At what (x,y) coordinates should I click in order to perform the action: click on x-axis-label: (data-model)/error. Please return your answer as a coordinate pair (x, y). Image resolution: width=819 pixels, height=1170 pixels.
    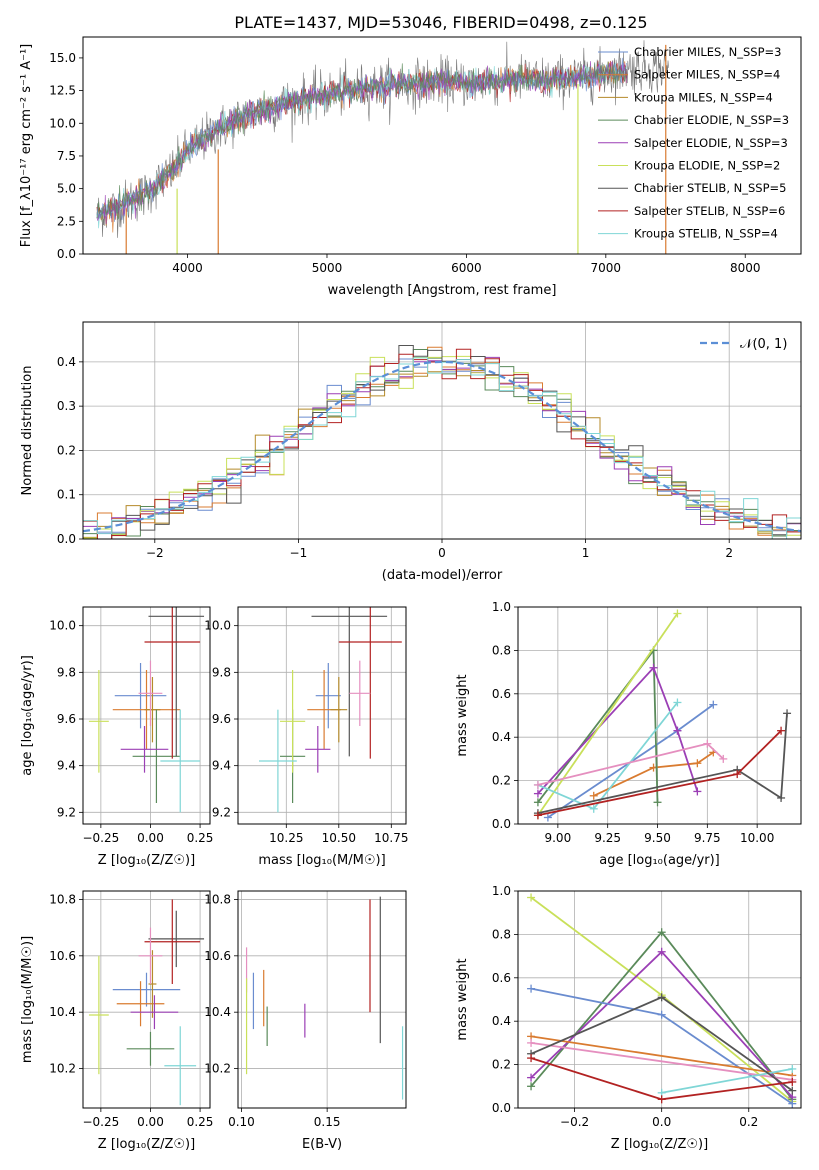
    Looking at the image, I should click on (442, 575).